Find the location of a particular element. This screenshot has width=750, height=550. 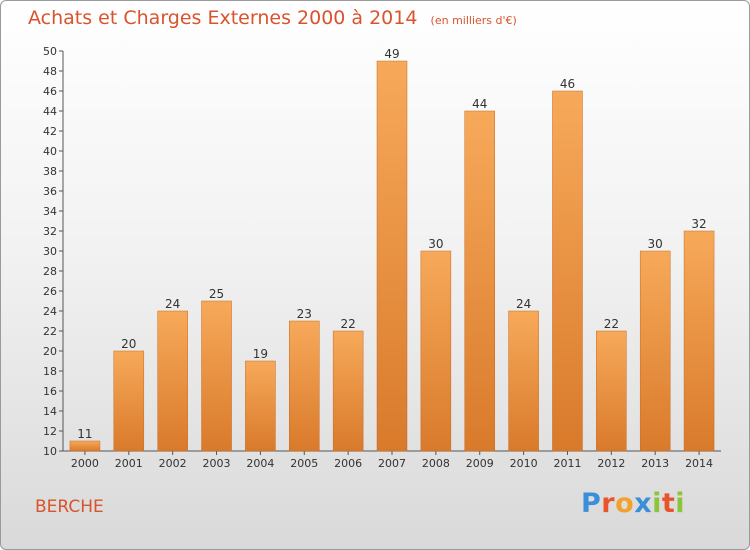

bar-2000 is located at coordinates (85, 446).